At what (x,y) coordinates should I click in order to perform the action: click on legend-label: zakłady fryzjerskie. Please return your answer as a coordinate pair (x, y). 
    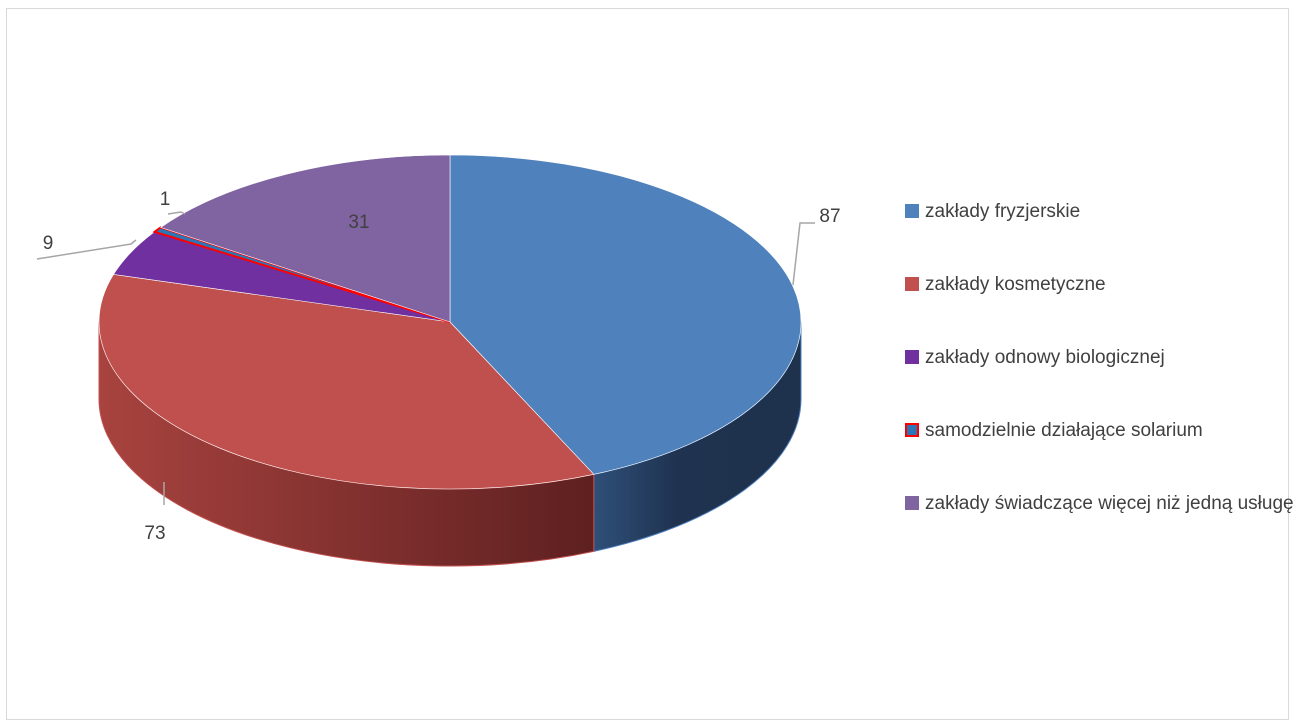
    Looking at the image, I should click on (1003, 211).